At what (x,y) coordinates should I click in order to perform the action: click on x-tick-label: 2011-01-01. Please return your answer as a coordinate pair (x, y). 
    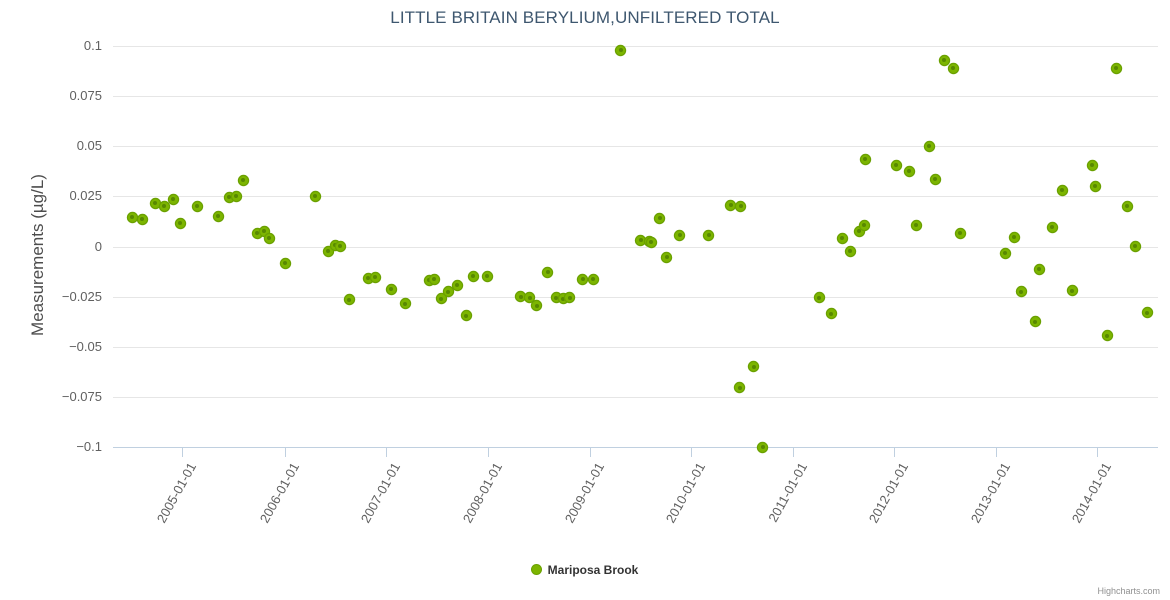
    Looking at the image, I should click on (787, 492).